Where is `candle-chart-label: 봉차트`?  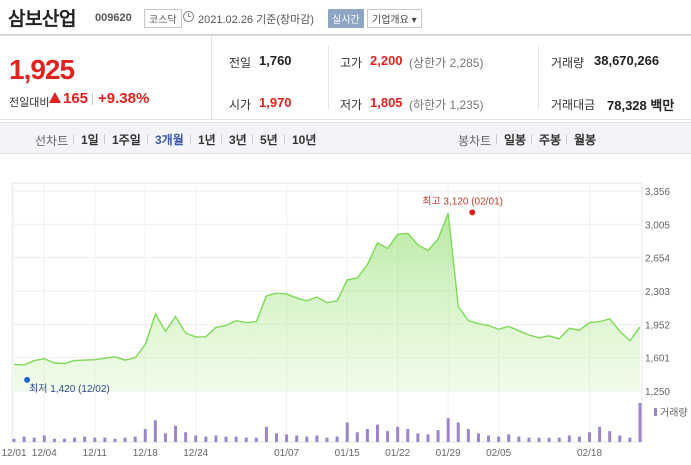
candle-chart-label: 봉차트 is located at coordinates (475, 141).